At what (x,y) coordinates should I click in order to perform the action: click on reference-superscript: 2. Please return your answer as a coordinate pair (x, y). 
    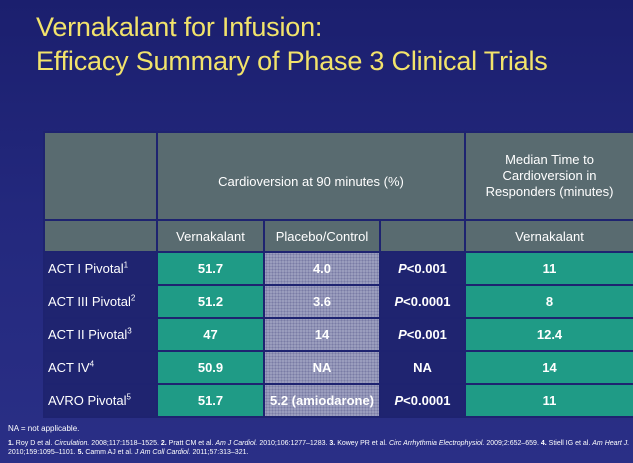
    Looking at the image, I should click on (133, 298).